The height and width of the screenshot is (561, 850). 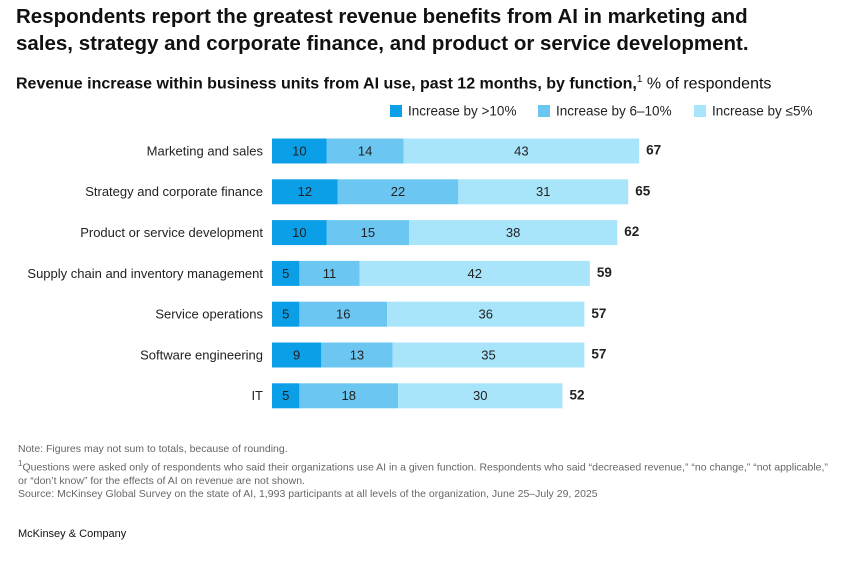 I want to click on segment-label: 11, so click(x=330, y=273).